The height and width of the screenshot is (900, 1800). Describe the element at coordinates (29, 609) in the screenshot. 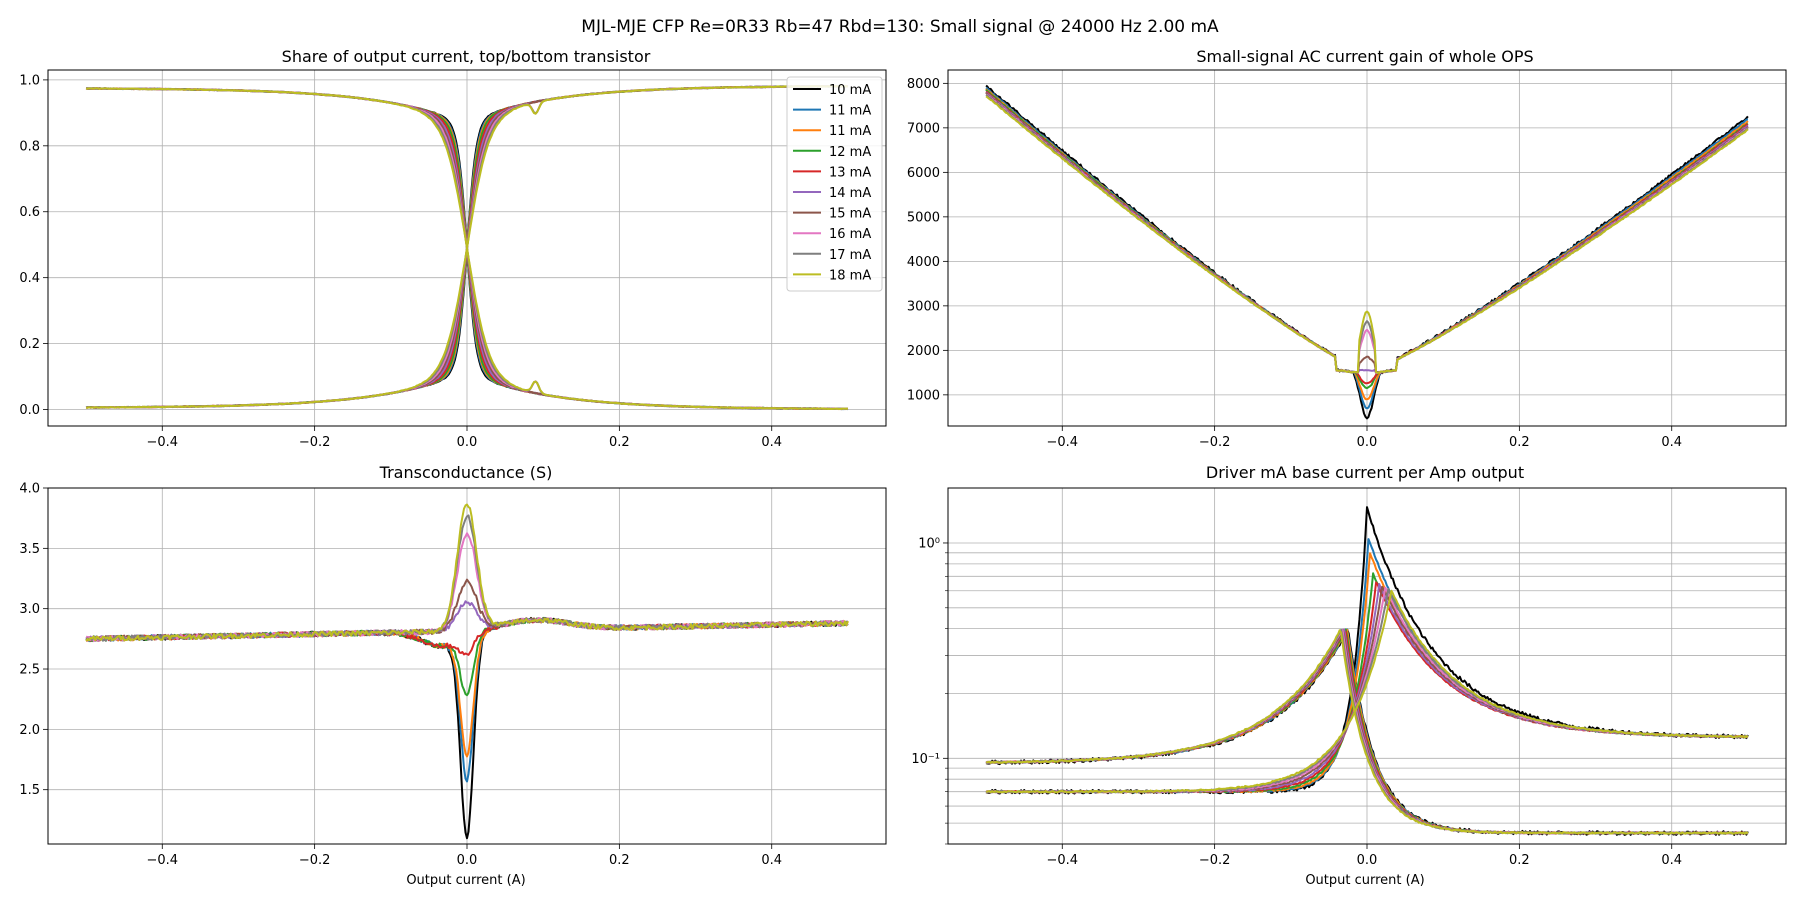

I see `y-tick-label: 3.0` at that location.